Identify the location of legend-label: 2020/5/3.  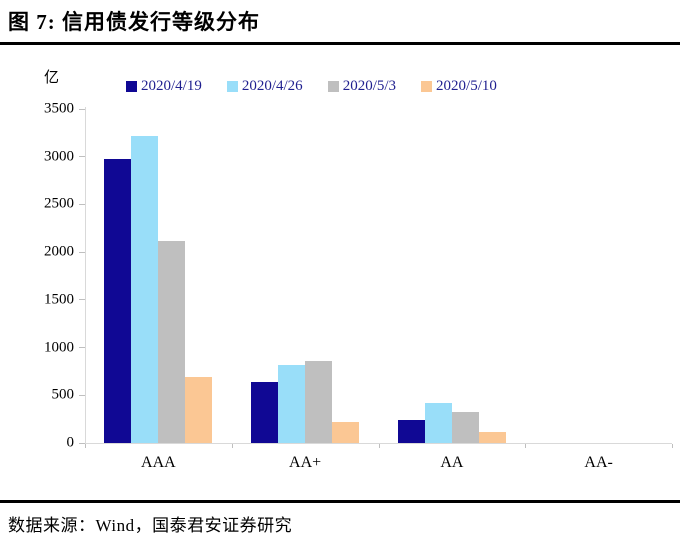
(369, 86).